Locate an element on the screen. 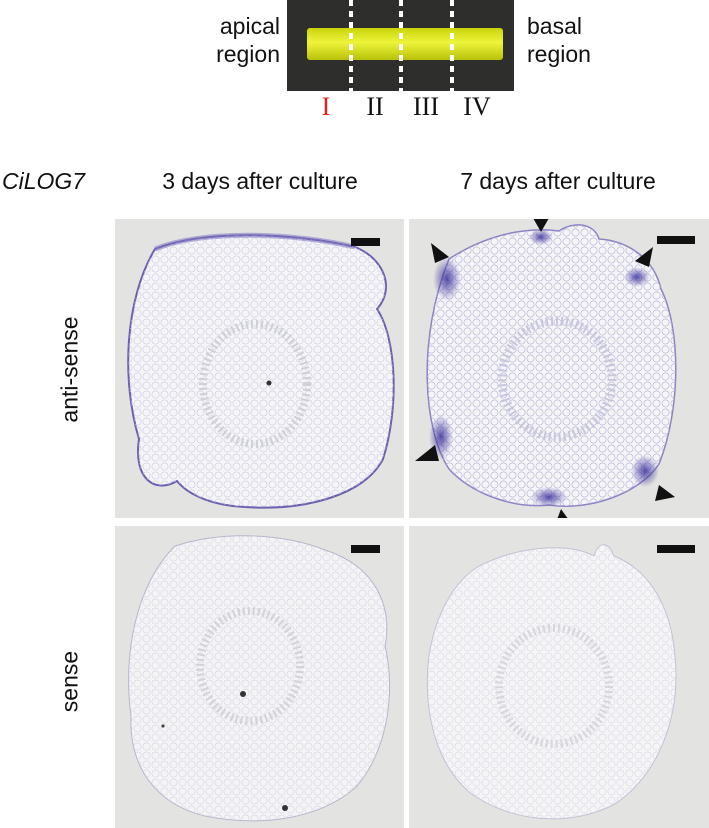 The width and height of the screenshot is (709, 828). row-label-antisense-wrap: anti-sense is located at coordinates (70, 370).